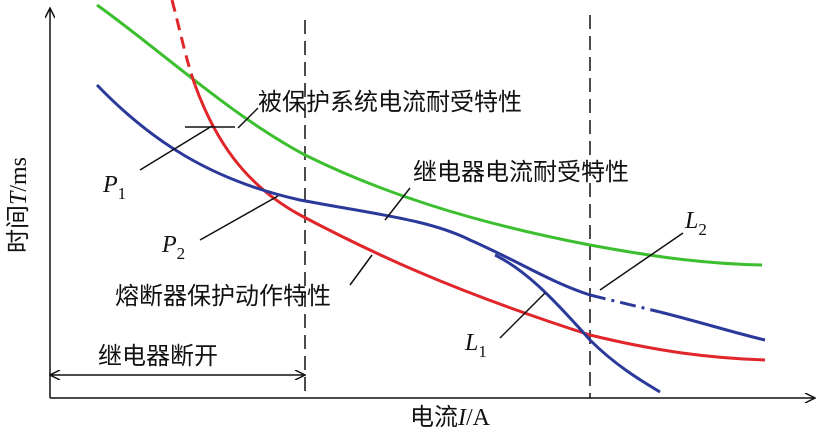 This screenshot has width=825, height=433. Describe the element at coordinates (390, 102) in the screenshot. I see `protected-label: 被保护系统电流耐受特性` at that location.